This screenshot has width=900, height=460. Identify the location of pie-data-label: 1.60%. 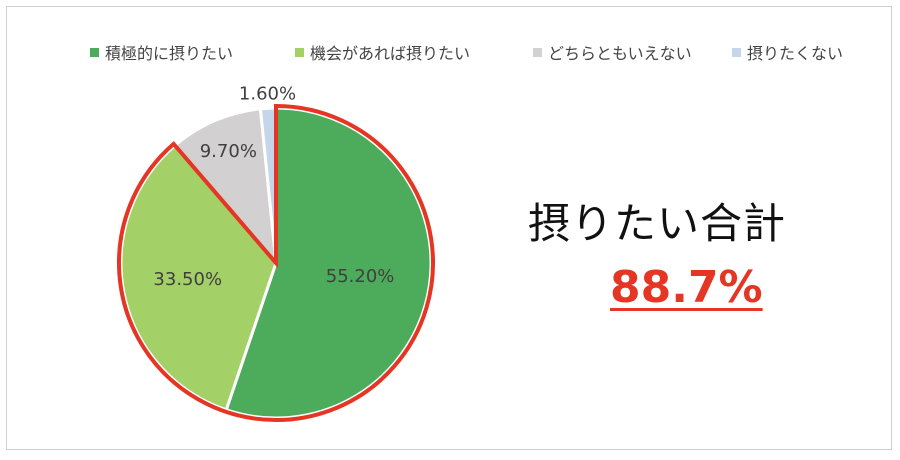
(267, 93).